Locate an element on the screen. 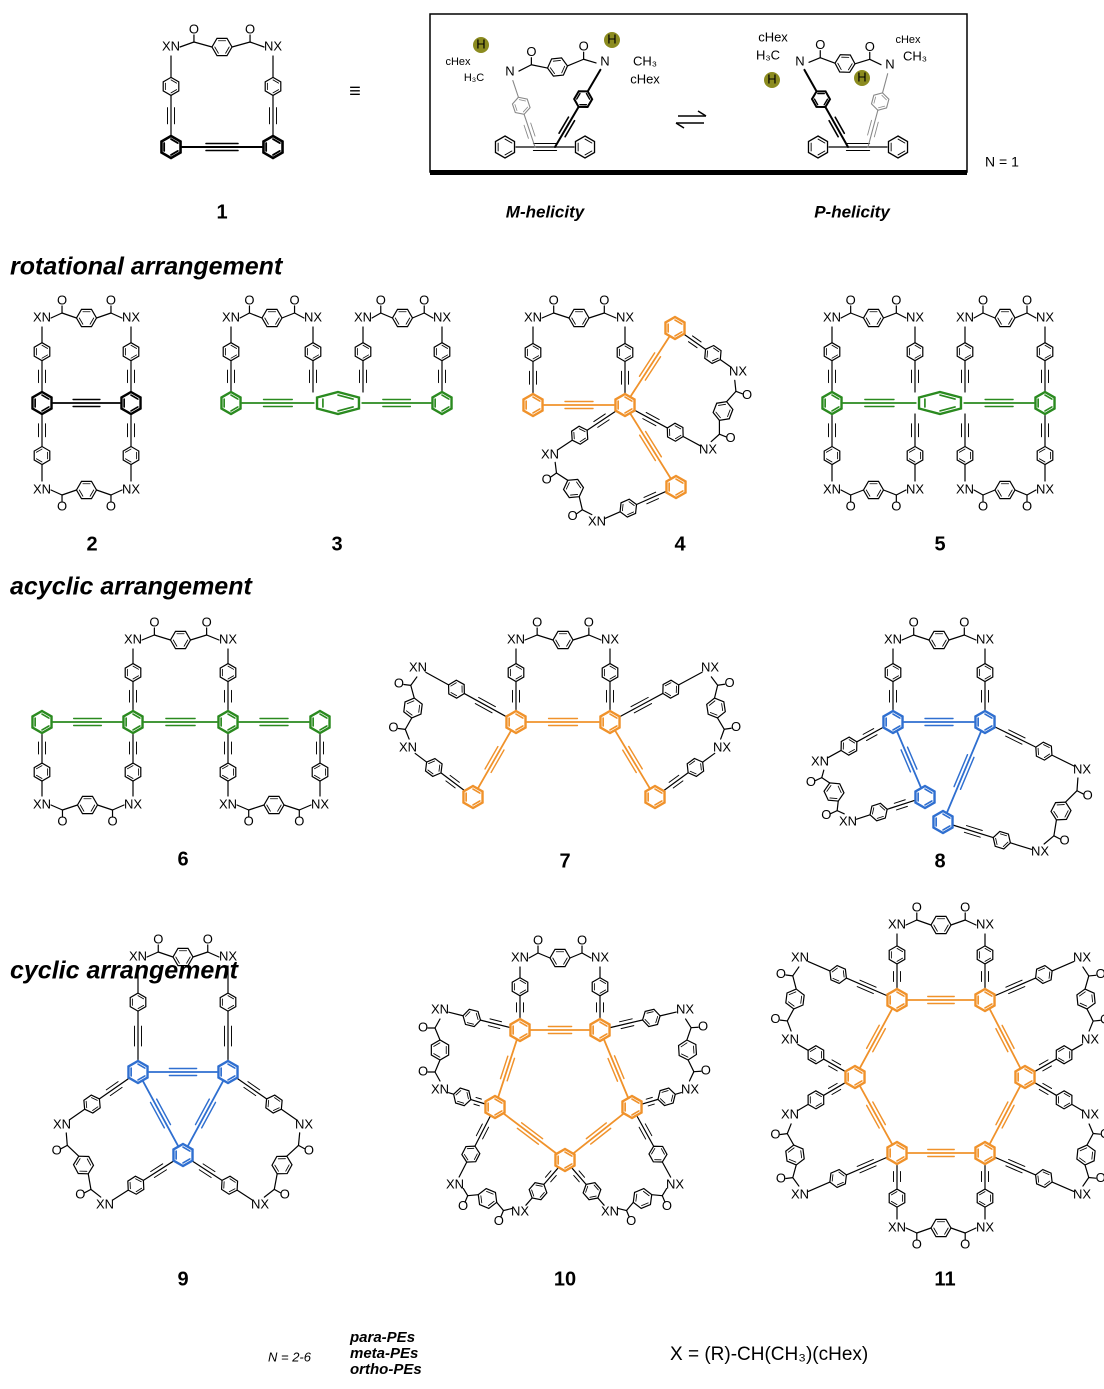 Image resolution: width=1104 pixels, height=1389 pixels. atom-label: H₃C is located at coordinates (474, 78).